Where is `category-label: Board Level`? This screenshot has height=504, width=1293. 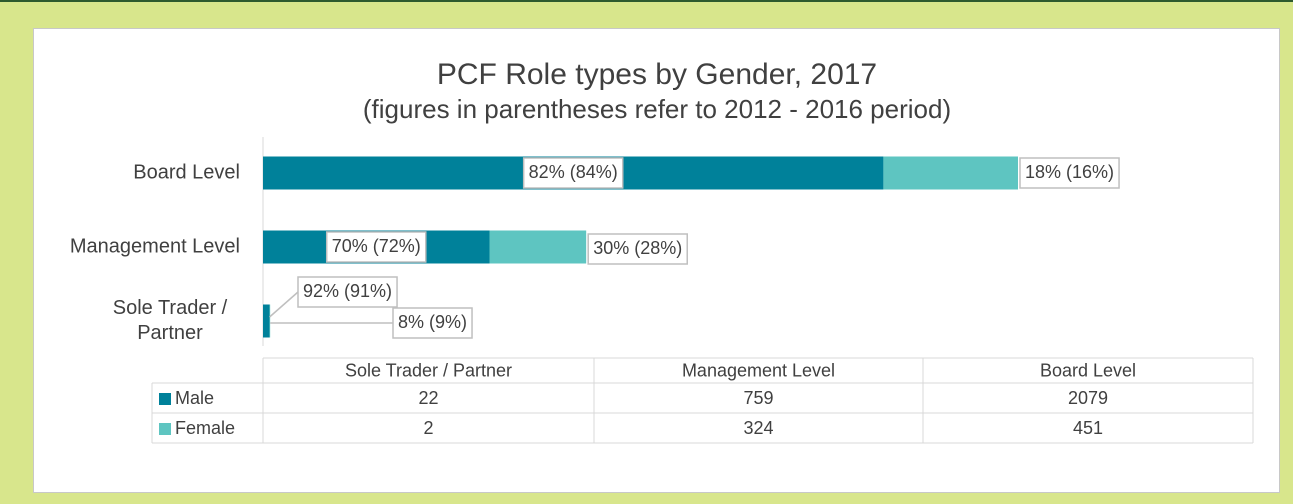
category-label: Board Level is located at coordinates (186, 173).